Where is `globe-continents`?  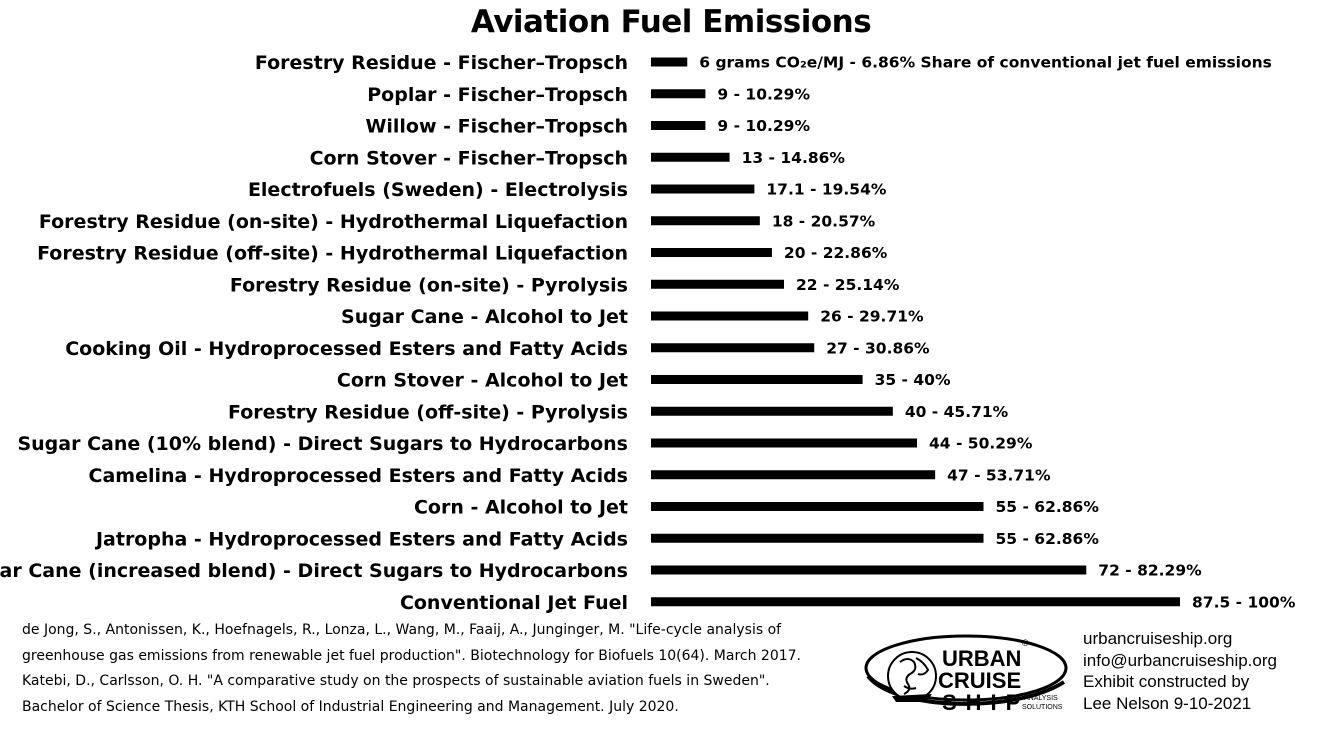
globe-continents is located at coordinates (914, 676).